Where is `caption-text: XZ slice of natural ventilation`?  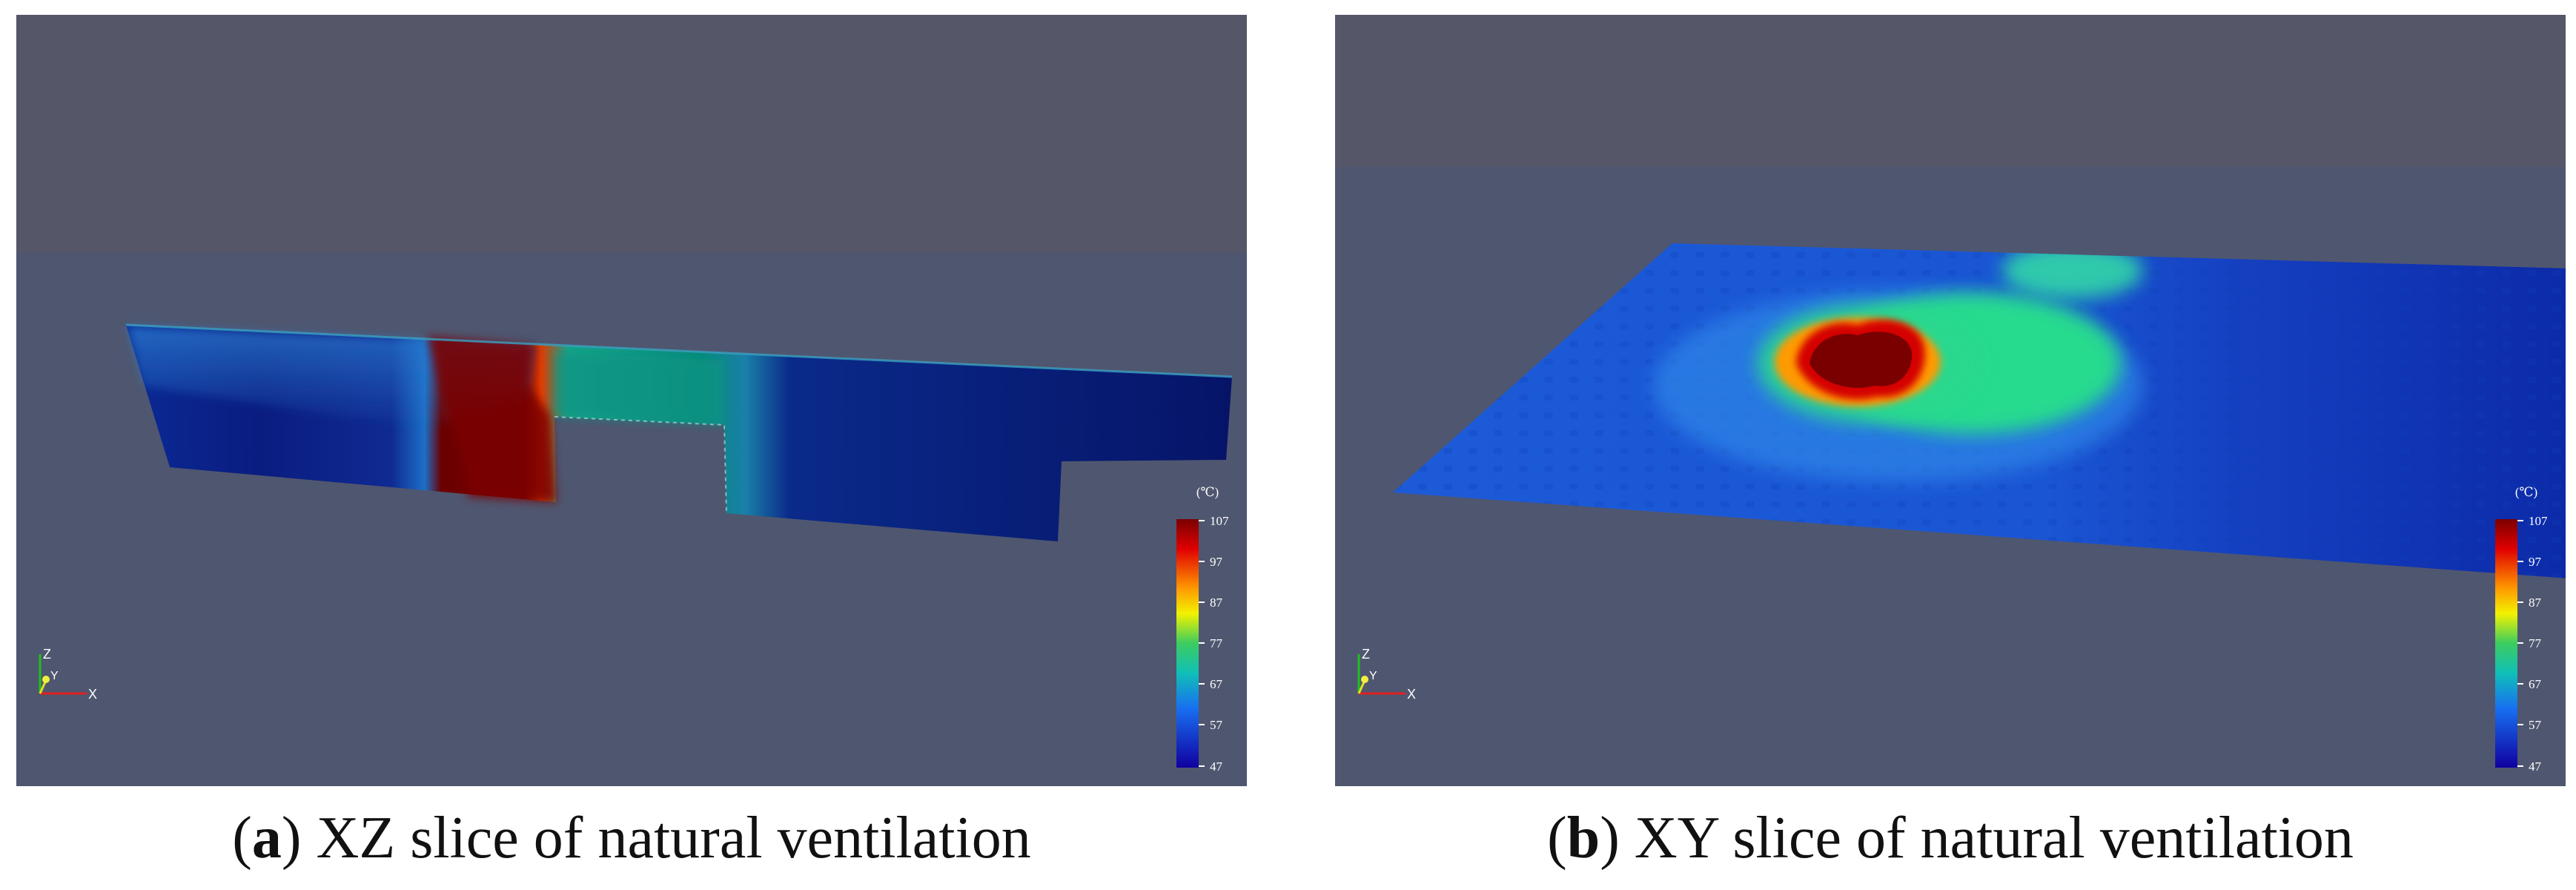 caption-text: XZ slice of natural ventilation is located at coordinates (673, 838).